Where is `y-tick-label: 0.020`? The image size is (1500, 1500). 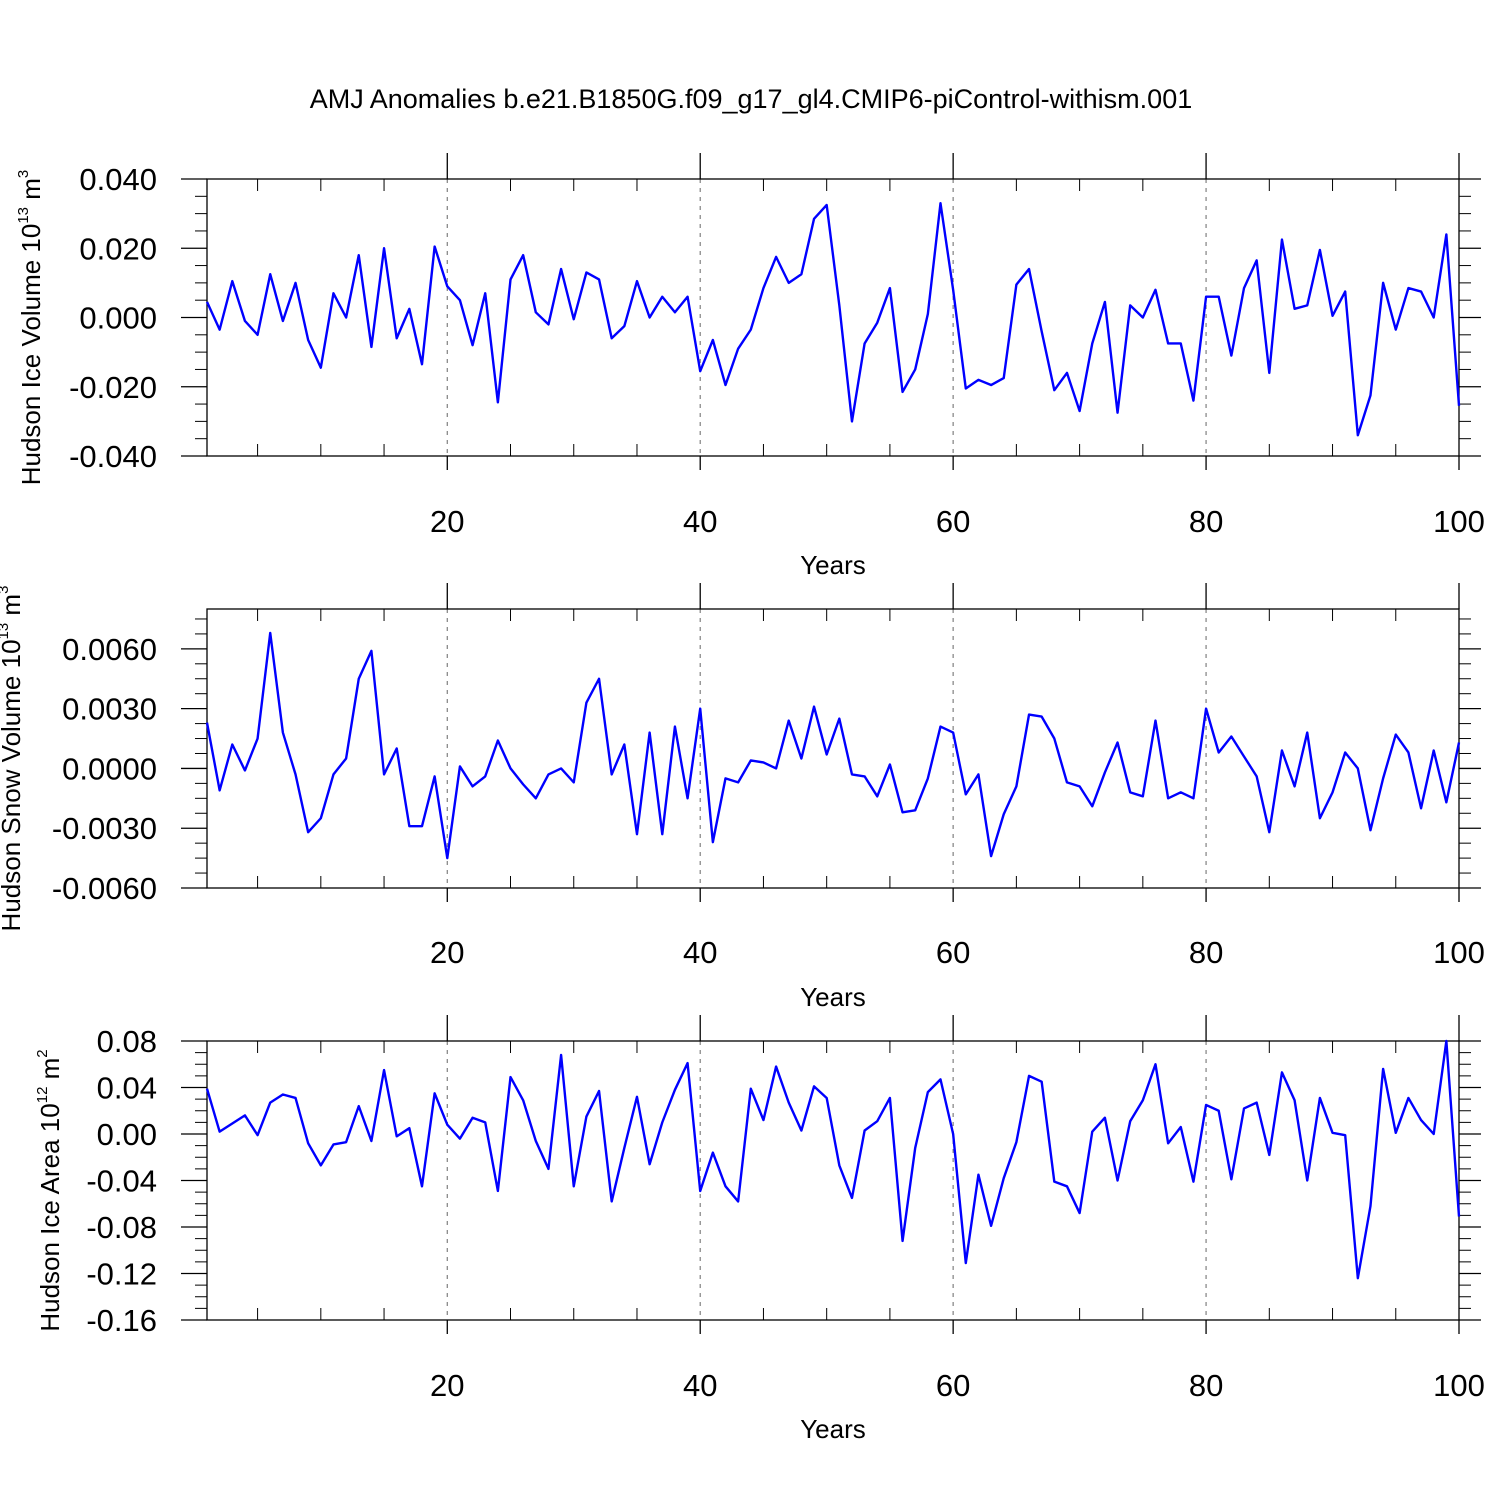 y-tick-label: 0.020 is located at coordinates (118, 248).